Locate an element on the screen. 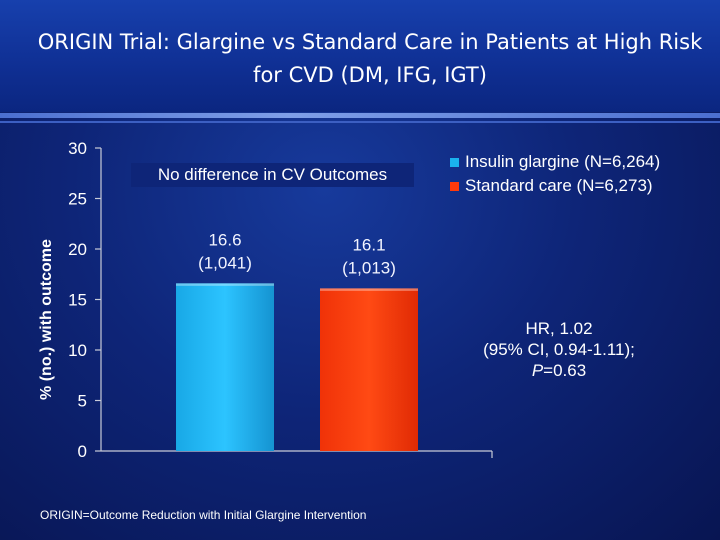 The width and height of the screenshot is (720, 540). p-value: P=0.63 is located at coordinates (559, 370).